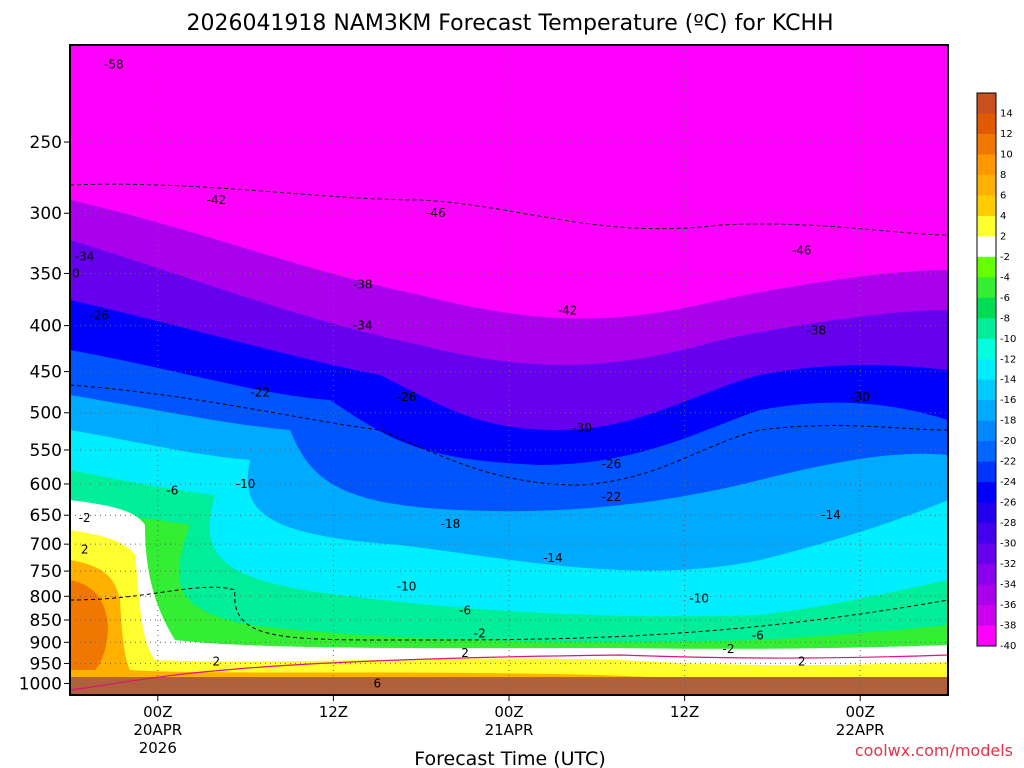 This screenshot has height=768, width=1024. I want to click on y-tick-label: 1000, so click(40, 684).